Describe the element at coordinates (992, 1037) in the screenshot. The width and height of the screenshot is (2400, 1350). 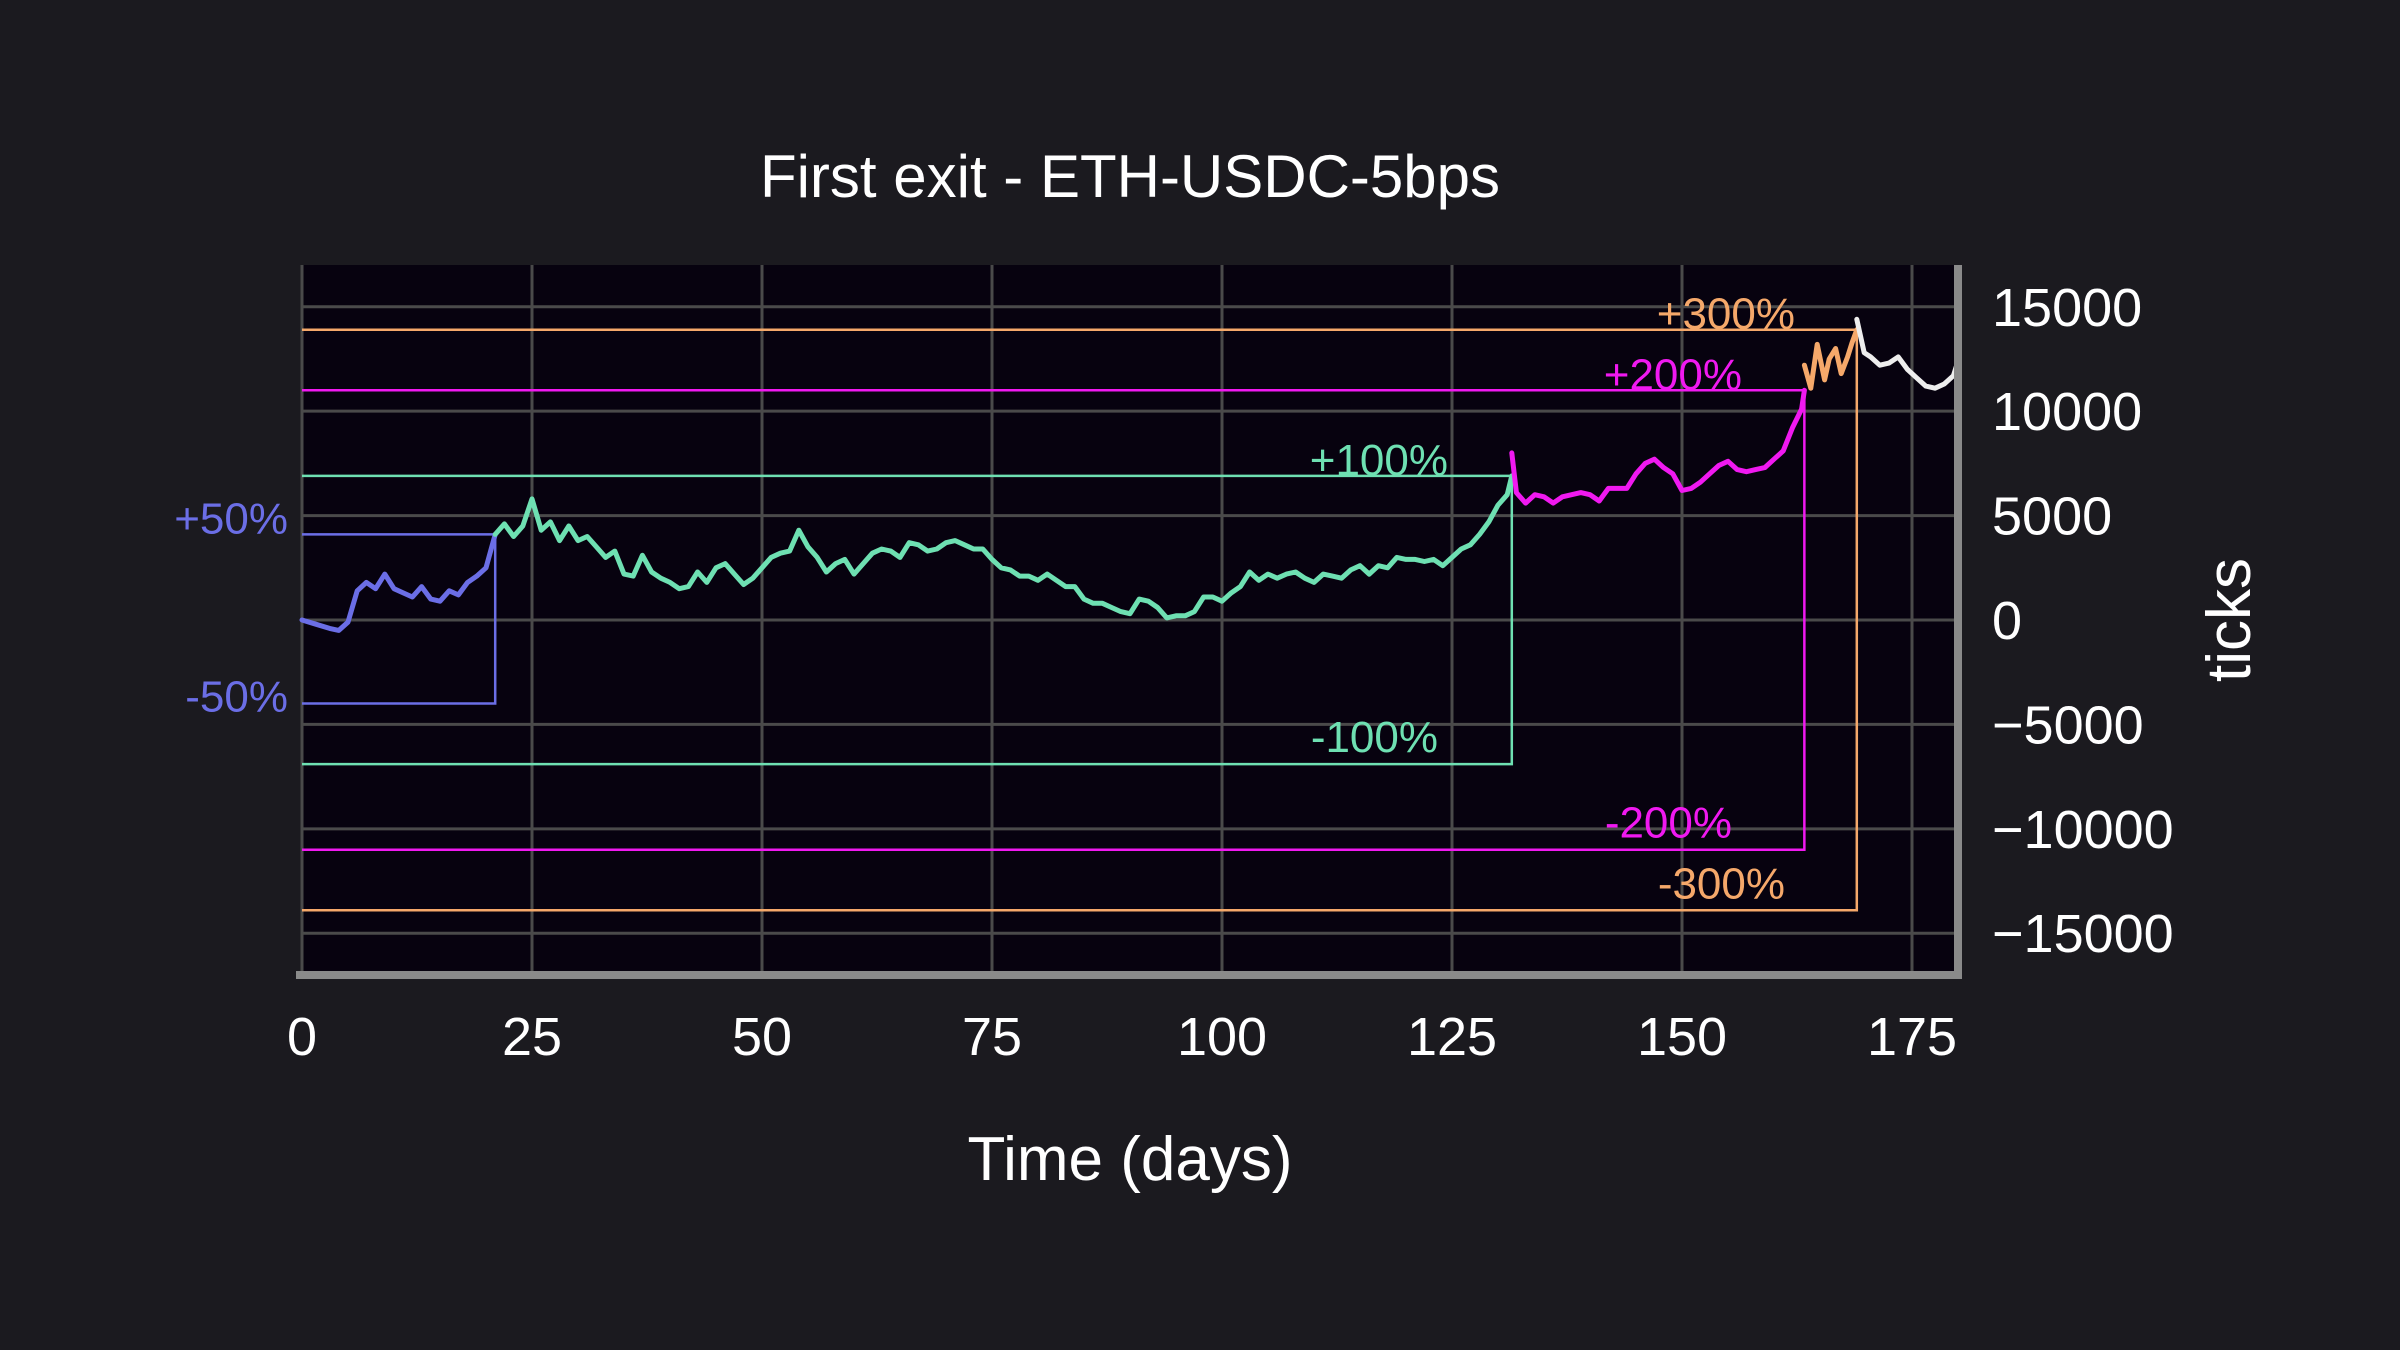
I see `x-tick-label: 75` at that location.